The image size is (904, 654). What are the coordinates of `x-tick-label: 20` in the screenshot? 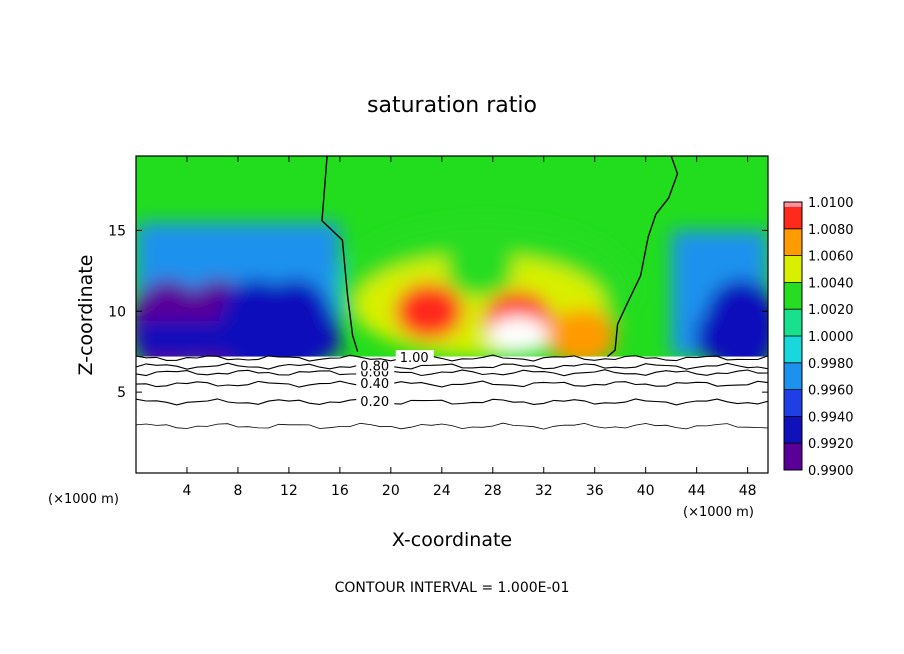 It's located at (391, 491).